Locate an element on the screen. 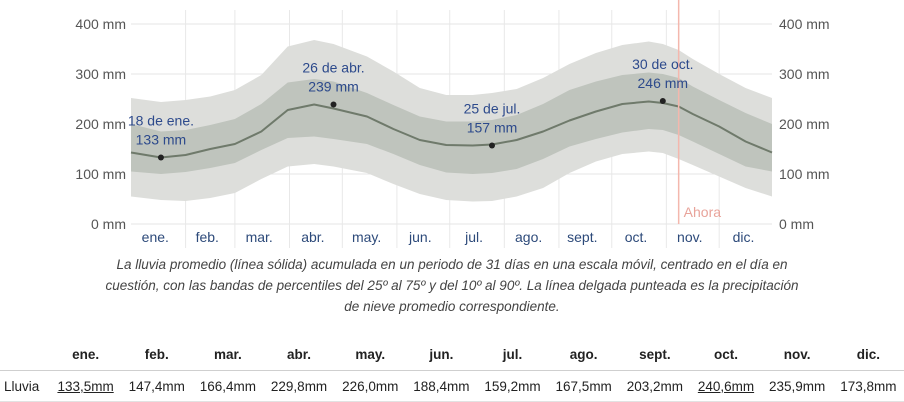 The height and width of the screenshot is (402, 904). x-tick-label: abr. is located at coordinates (312, 237).